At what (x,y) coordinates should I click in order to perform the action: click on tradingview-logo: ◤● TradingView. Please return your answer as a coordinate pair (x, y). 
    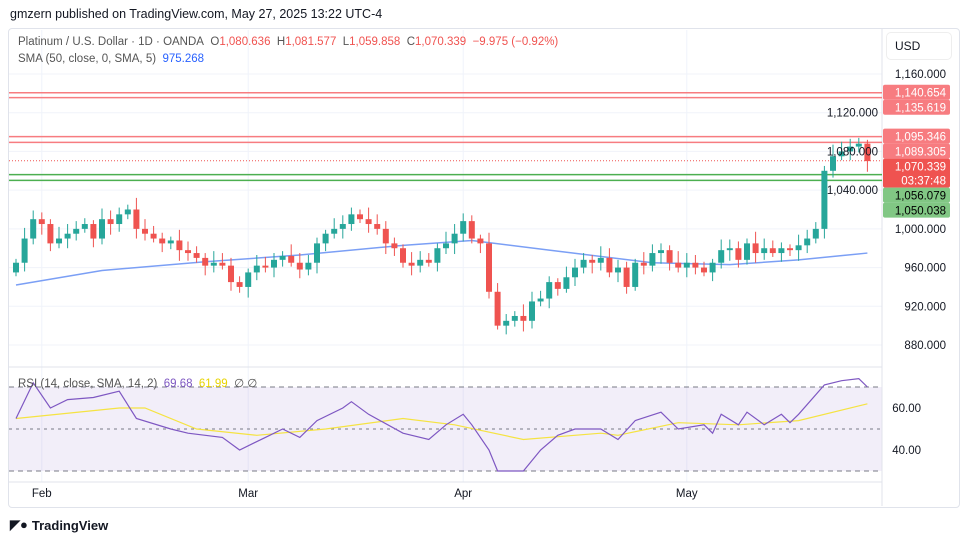
    Looking at the image, I should click on (59, 525).